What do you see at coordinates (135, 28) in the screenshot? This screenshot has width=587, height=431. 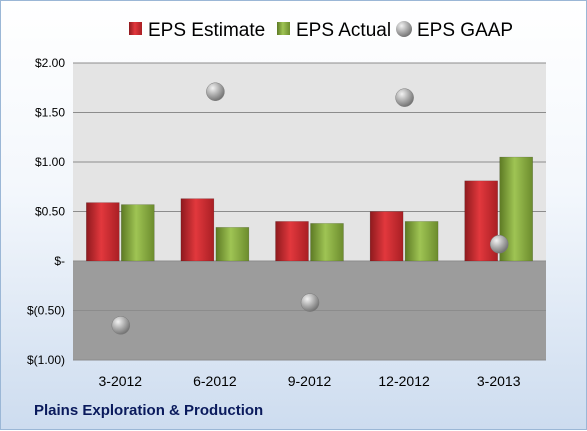 I see `legend-swatch-estimate` at bounding box center [135, 28].